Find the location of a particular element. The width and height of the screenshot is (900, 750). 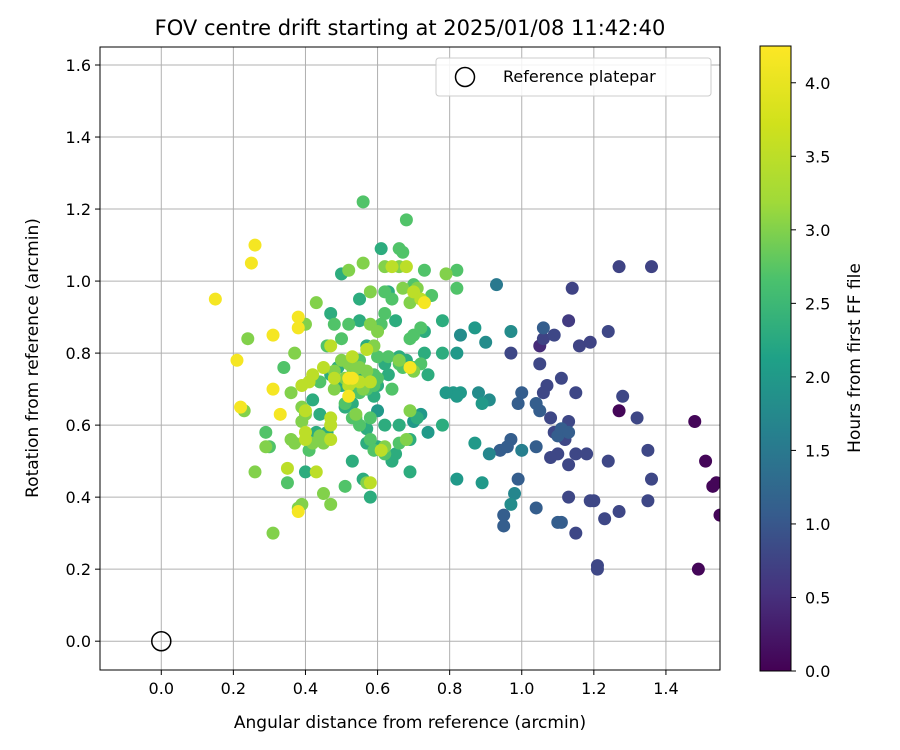

colorbar-tick-label: 0.0 is located at coordinates (817, 671).